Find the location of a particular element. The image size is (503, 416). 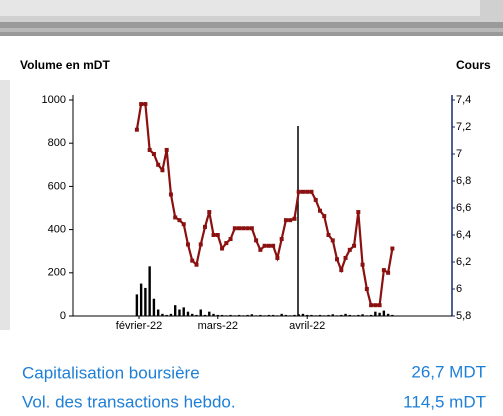

y2-tick-label: 5,8 is located at coordinates (463, 316).